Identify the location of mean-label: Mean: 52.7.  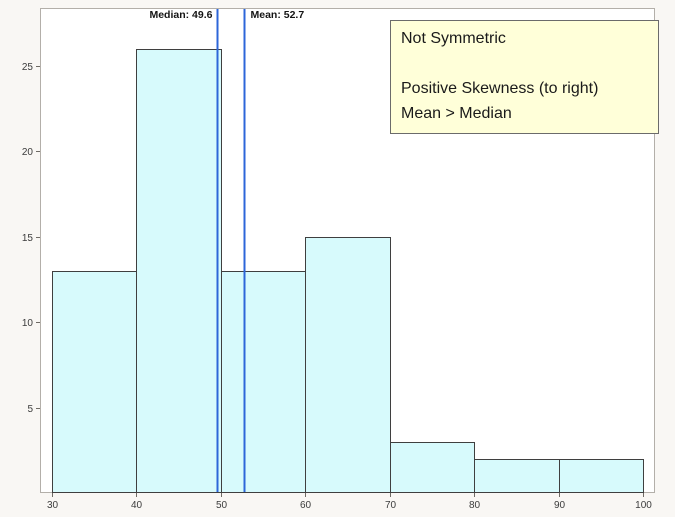
(278, 15).